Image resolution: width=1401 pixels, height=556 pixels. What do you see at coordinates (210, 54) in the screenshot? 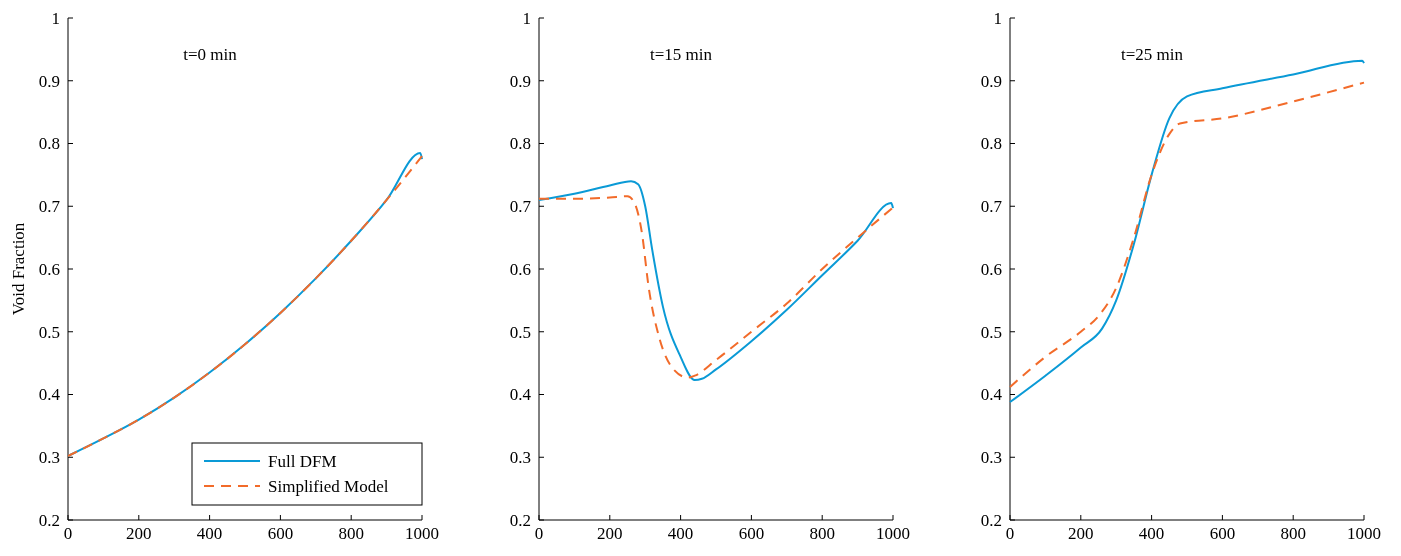
I see `text: t=0 min` at bounding box center [210, 54].